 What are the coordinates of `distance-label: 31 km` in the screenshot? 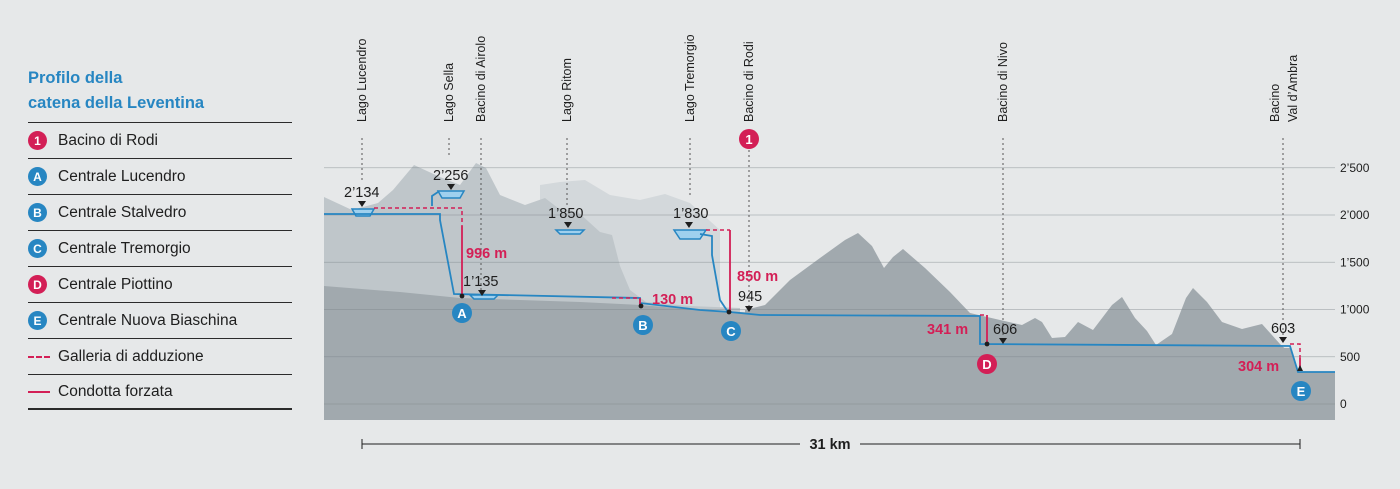 It's located at (829, 445).